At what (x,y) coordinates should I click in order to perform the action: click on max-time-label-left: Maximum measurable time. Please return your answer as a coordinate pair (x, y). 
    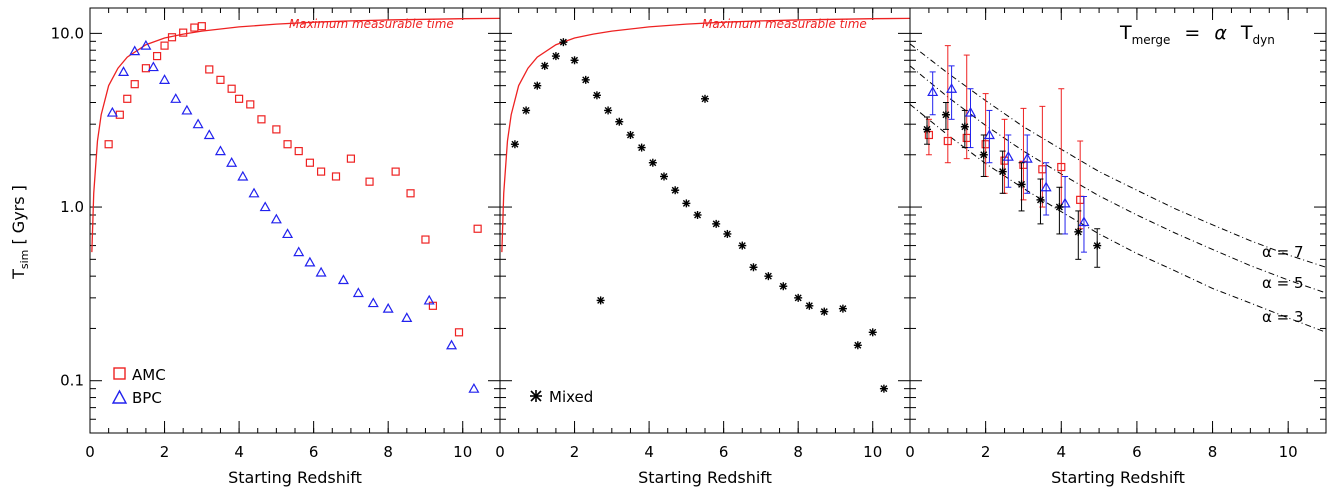
    Looking at the image, I should click on (371, 24).